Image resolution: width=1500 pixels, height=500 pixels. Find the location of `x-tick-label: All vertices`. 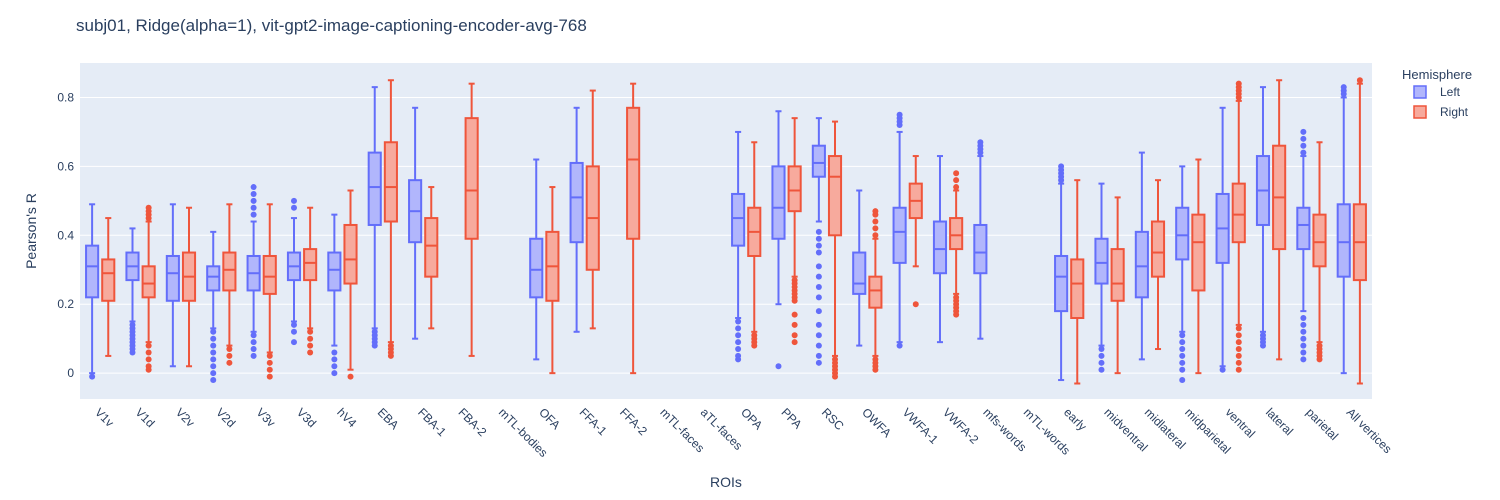

x-tick-label: All vertices is located at coordinates (1369, 430).